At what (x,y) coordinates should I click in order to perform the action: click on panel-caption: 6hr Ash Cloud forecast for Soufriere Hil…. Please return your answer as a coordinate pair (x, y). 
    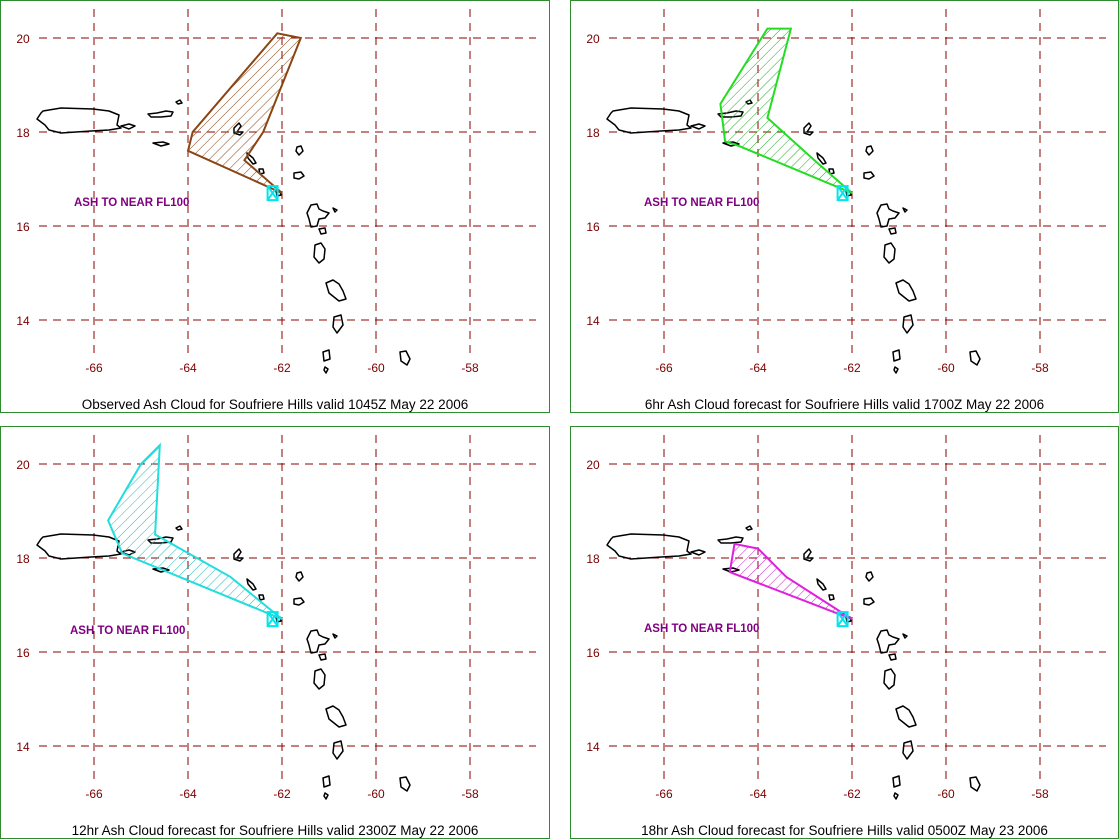
    Looking at the image, I should click on (844, 404).